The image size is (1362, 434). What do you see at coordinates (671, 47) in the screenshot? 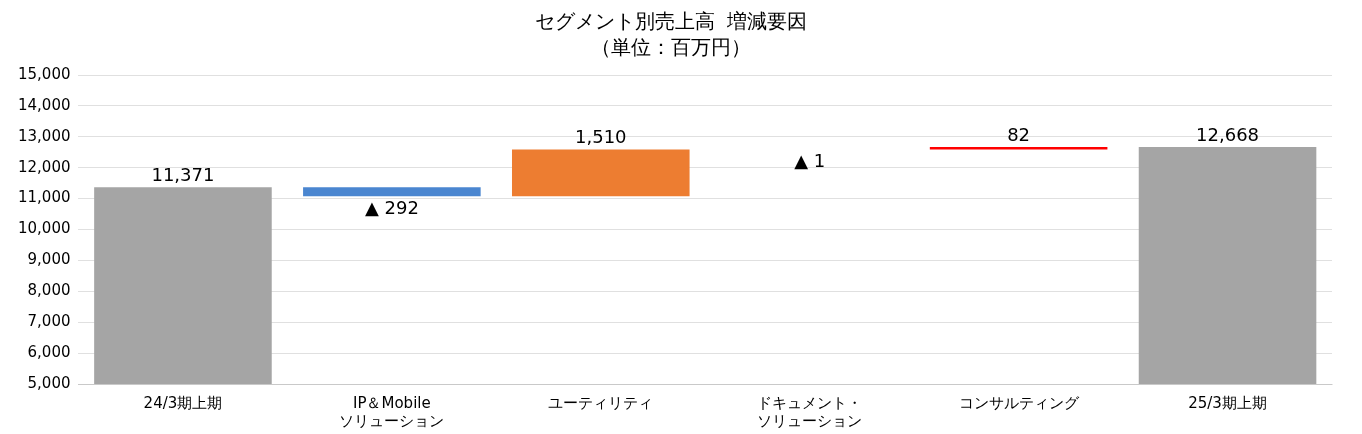
I see `chart-subtitle: （単位：百万円）` at bounding box center [671, 47].